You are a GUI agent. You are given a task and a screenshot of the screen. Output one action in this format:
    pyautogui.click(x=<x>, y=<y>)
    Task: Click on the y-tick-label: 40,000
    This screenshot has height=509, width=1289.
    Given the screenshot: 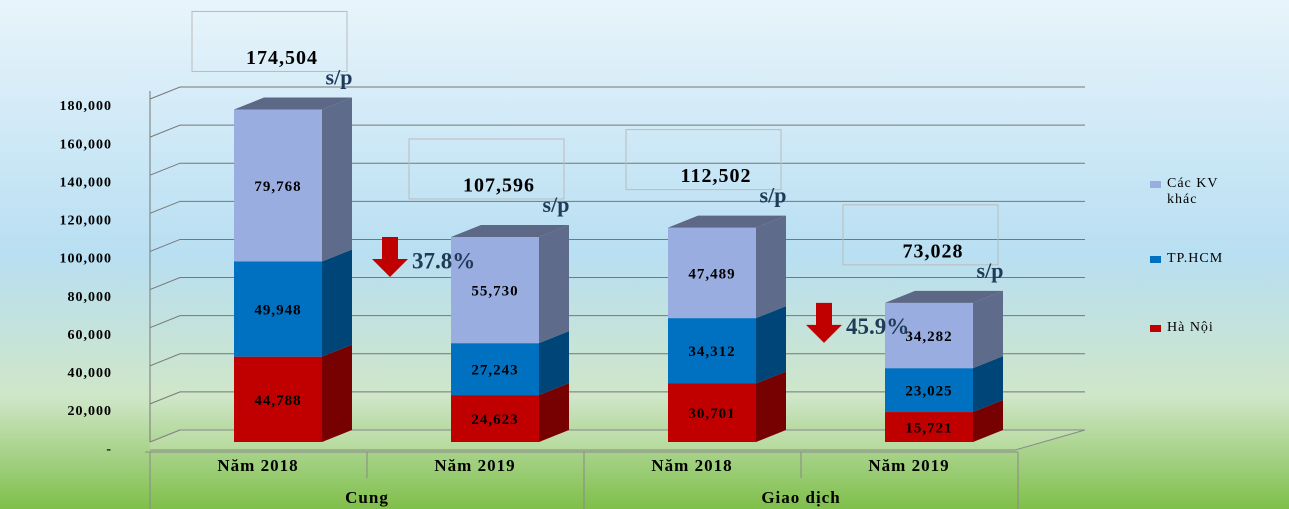 What is the action you would take?
    pyautogui.click(x=90, y=373)
    